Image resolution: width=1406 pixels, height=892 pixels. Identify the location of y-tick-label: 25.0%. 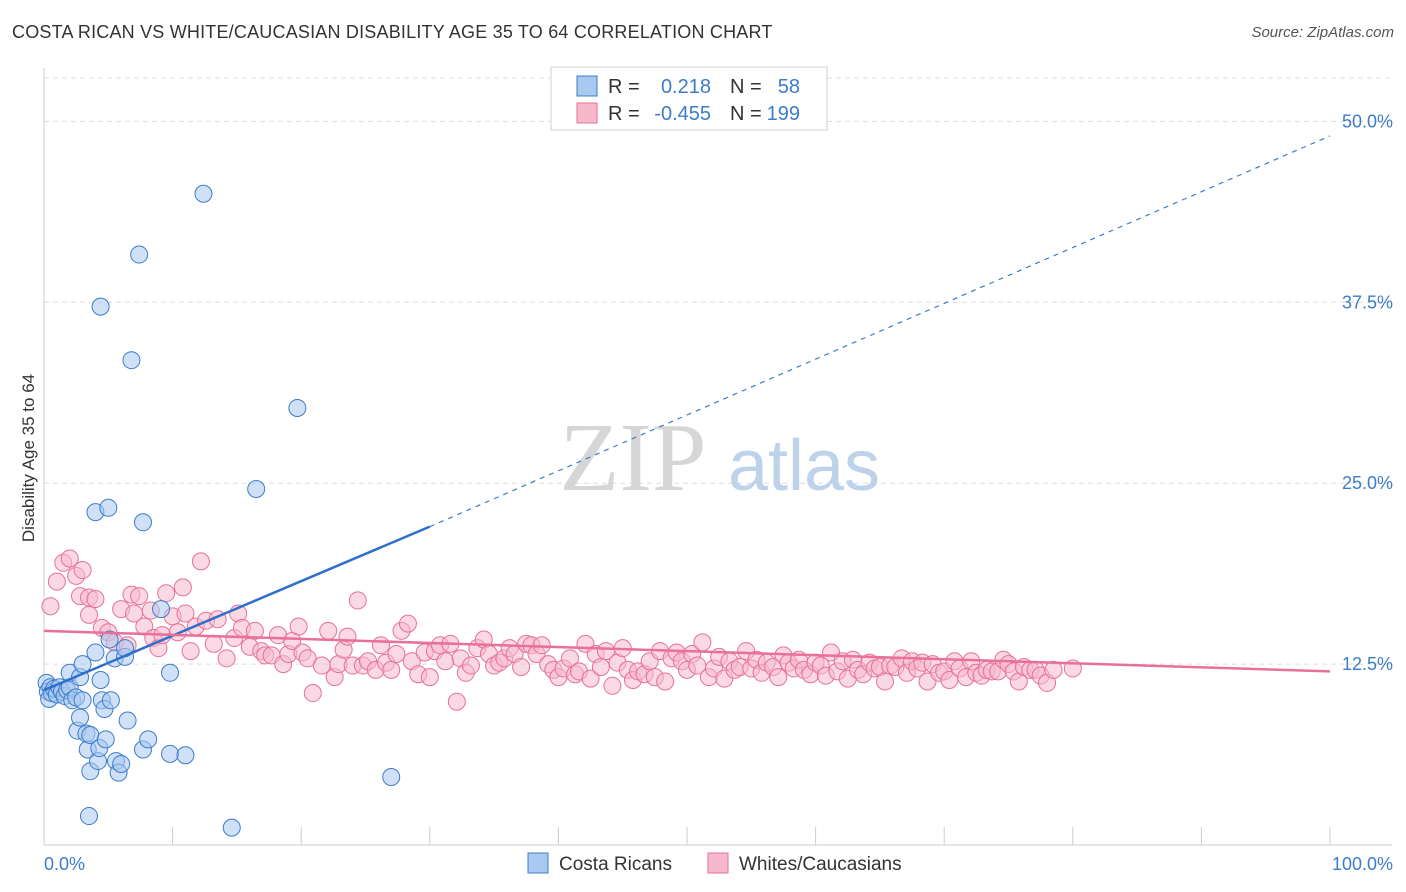
(1367, 483).